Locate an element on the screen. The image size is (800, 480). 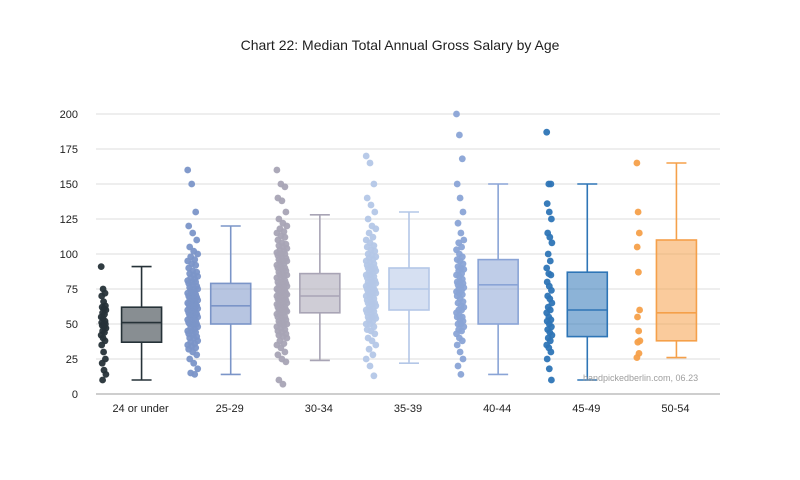
y-tick-label: 200 is located at coordinates (69, 115).